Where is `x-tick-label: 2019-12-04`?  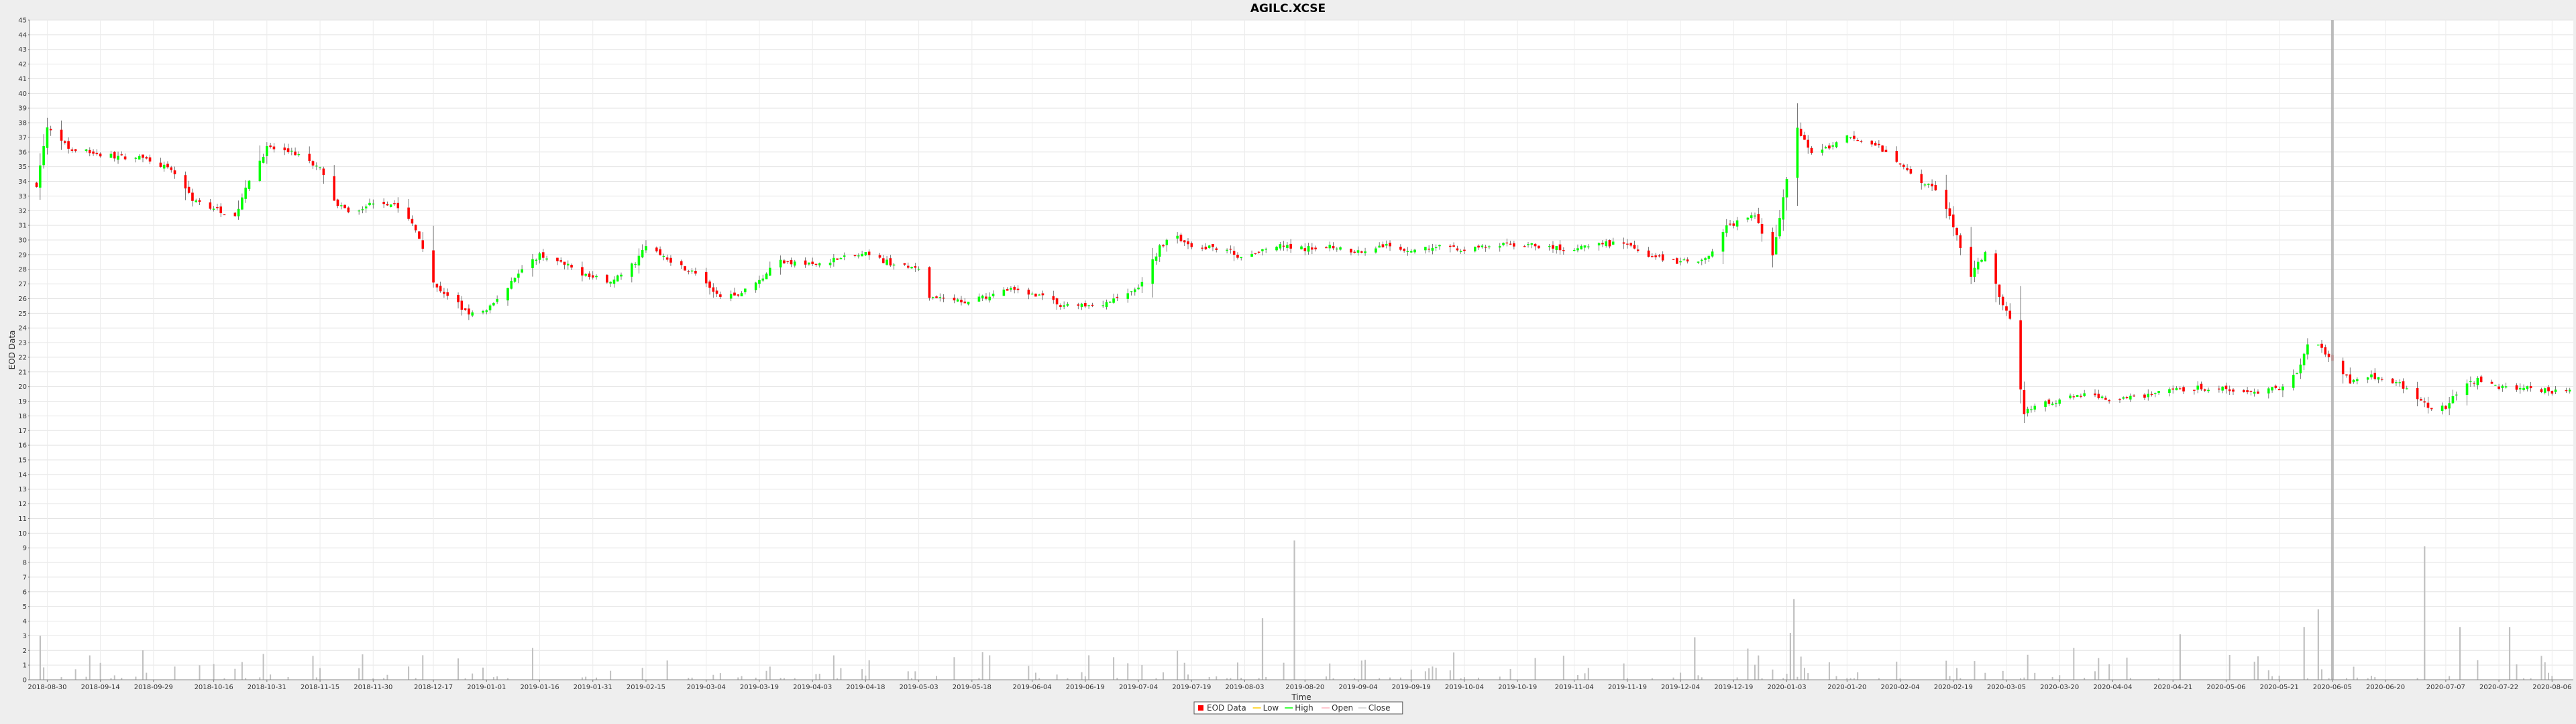
x-tick-label: 2019-12-04 is located at coordinates (1680, 687).